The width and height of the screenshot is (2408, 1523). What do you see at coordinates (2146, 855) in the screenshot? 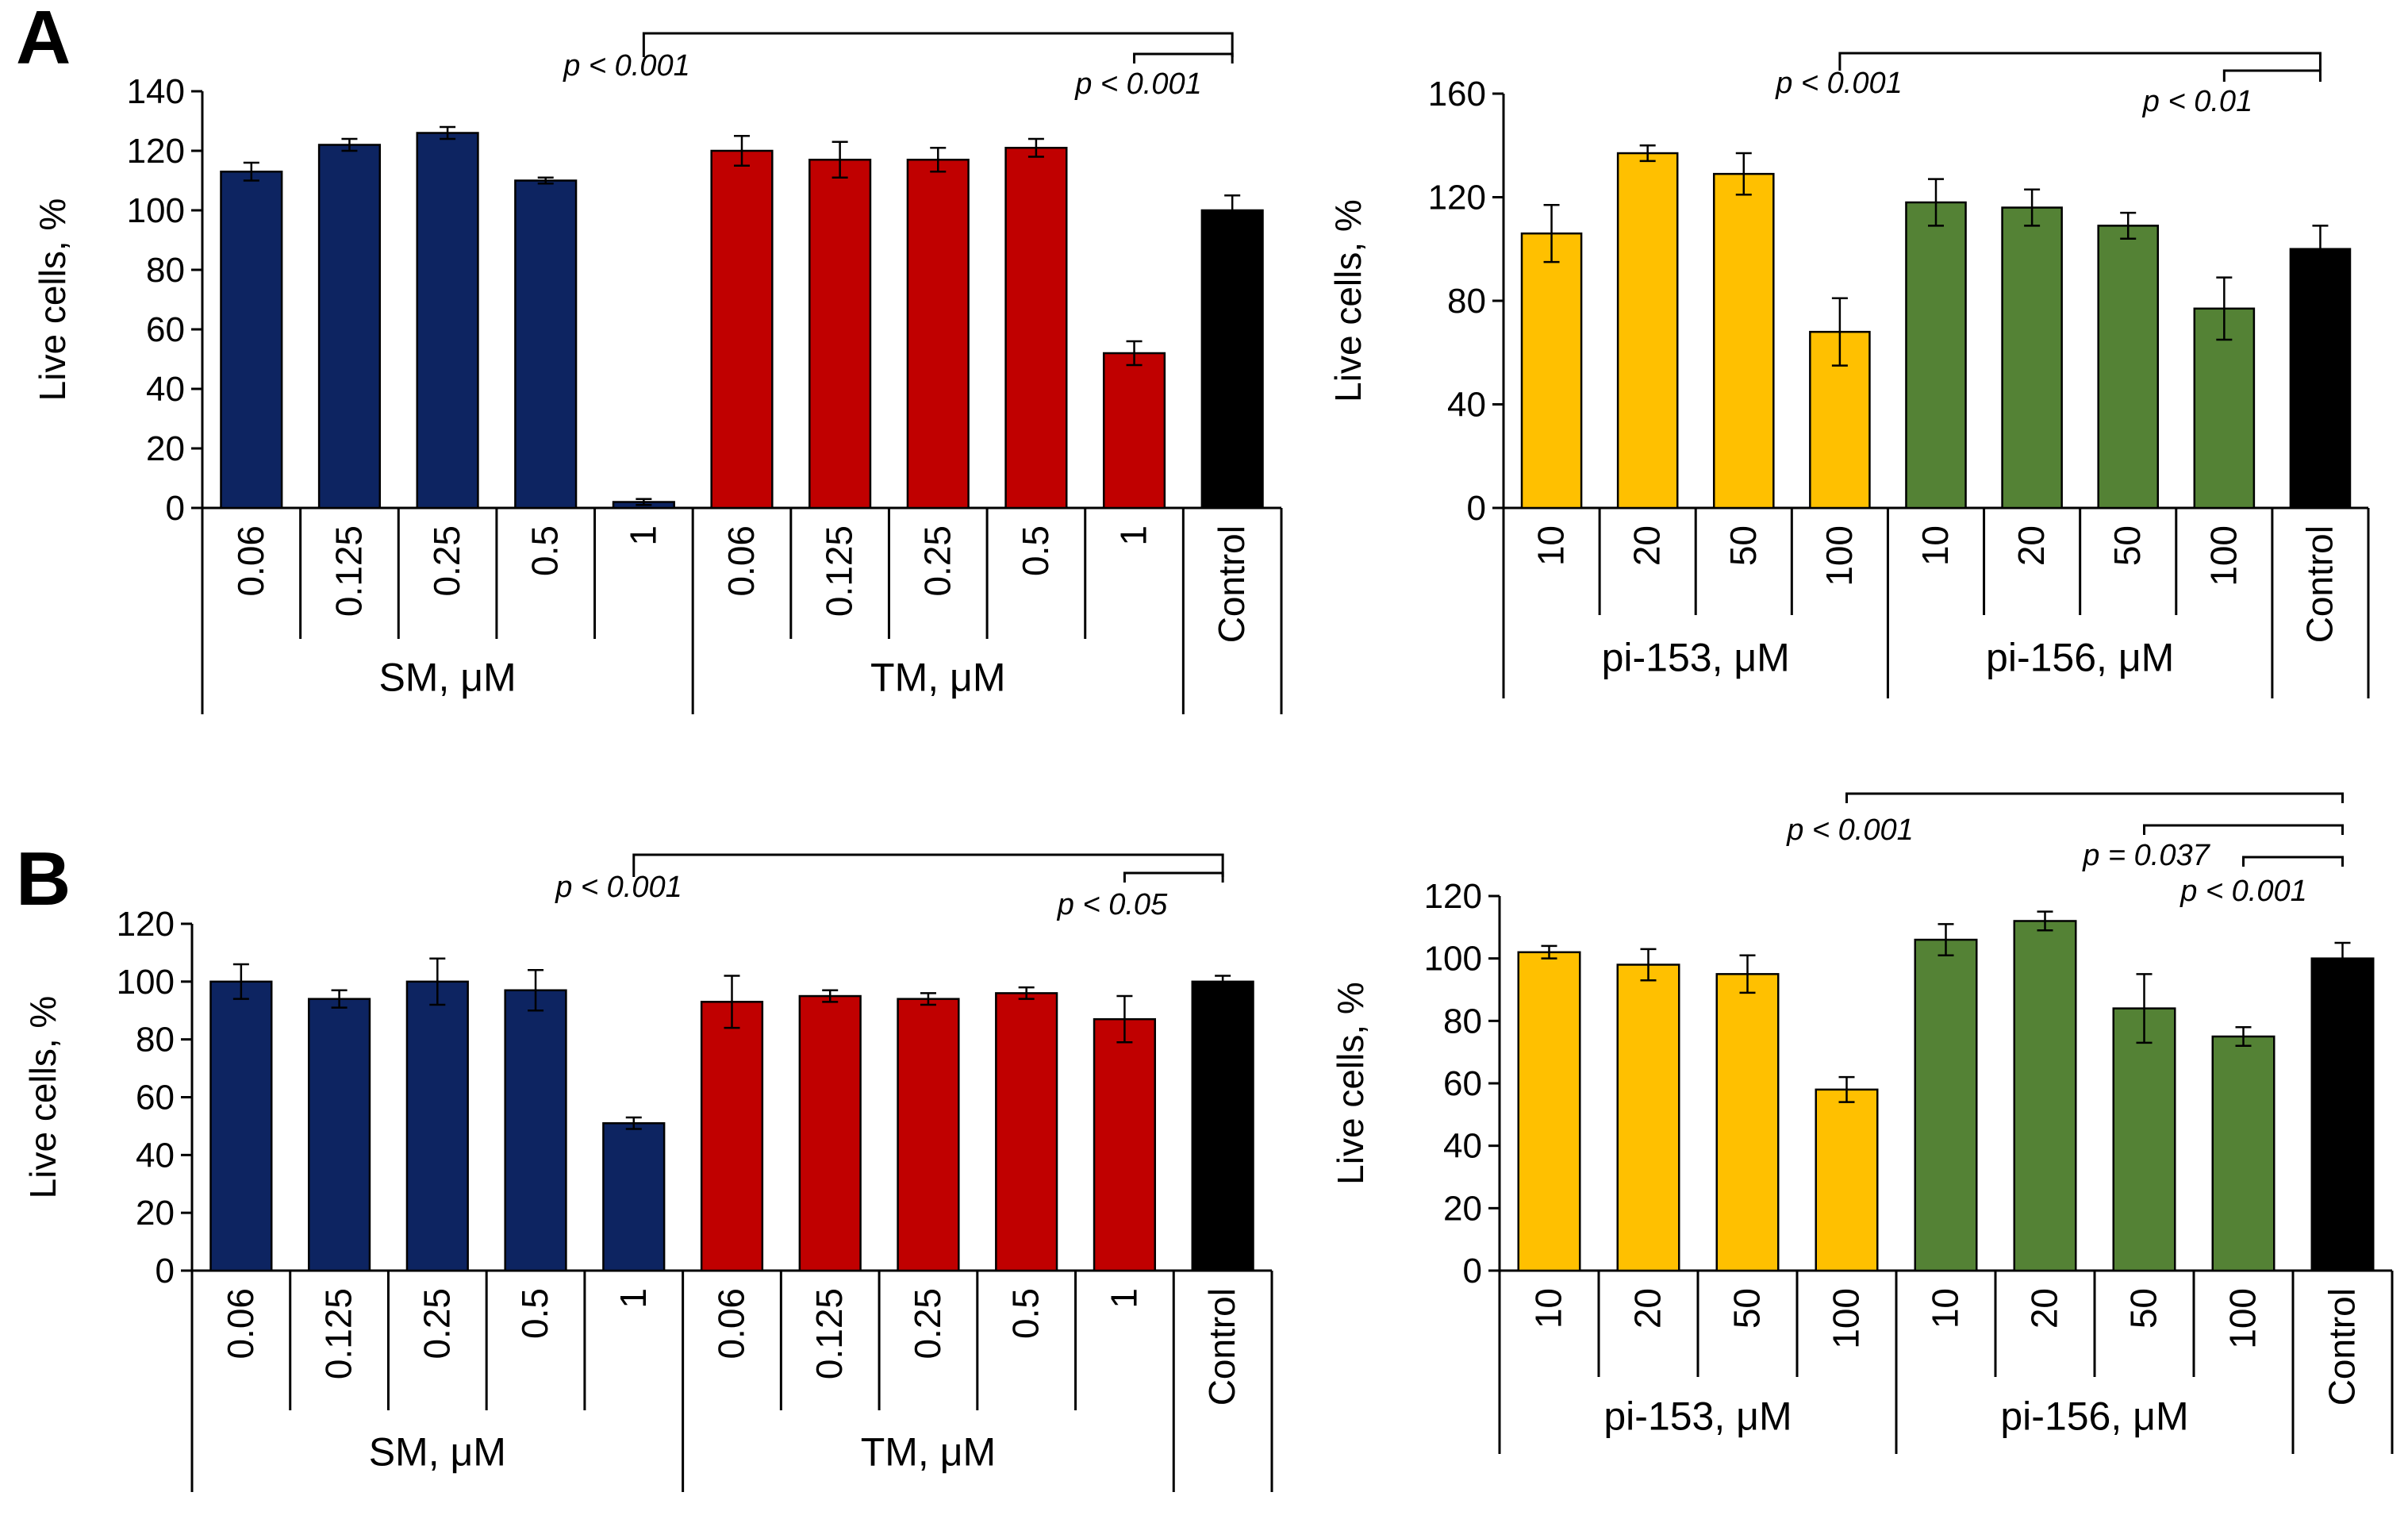
I see `p-value-label: p = 0.037` at bounding box center [2146, 855].